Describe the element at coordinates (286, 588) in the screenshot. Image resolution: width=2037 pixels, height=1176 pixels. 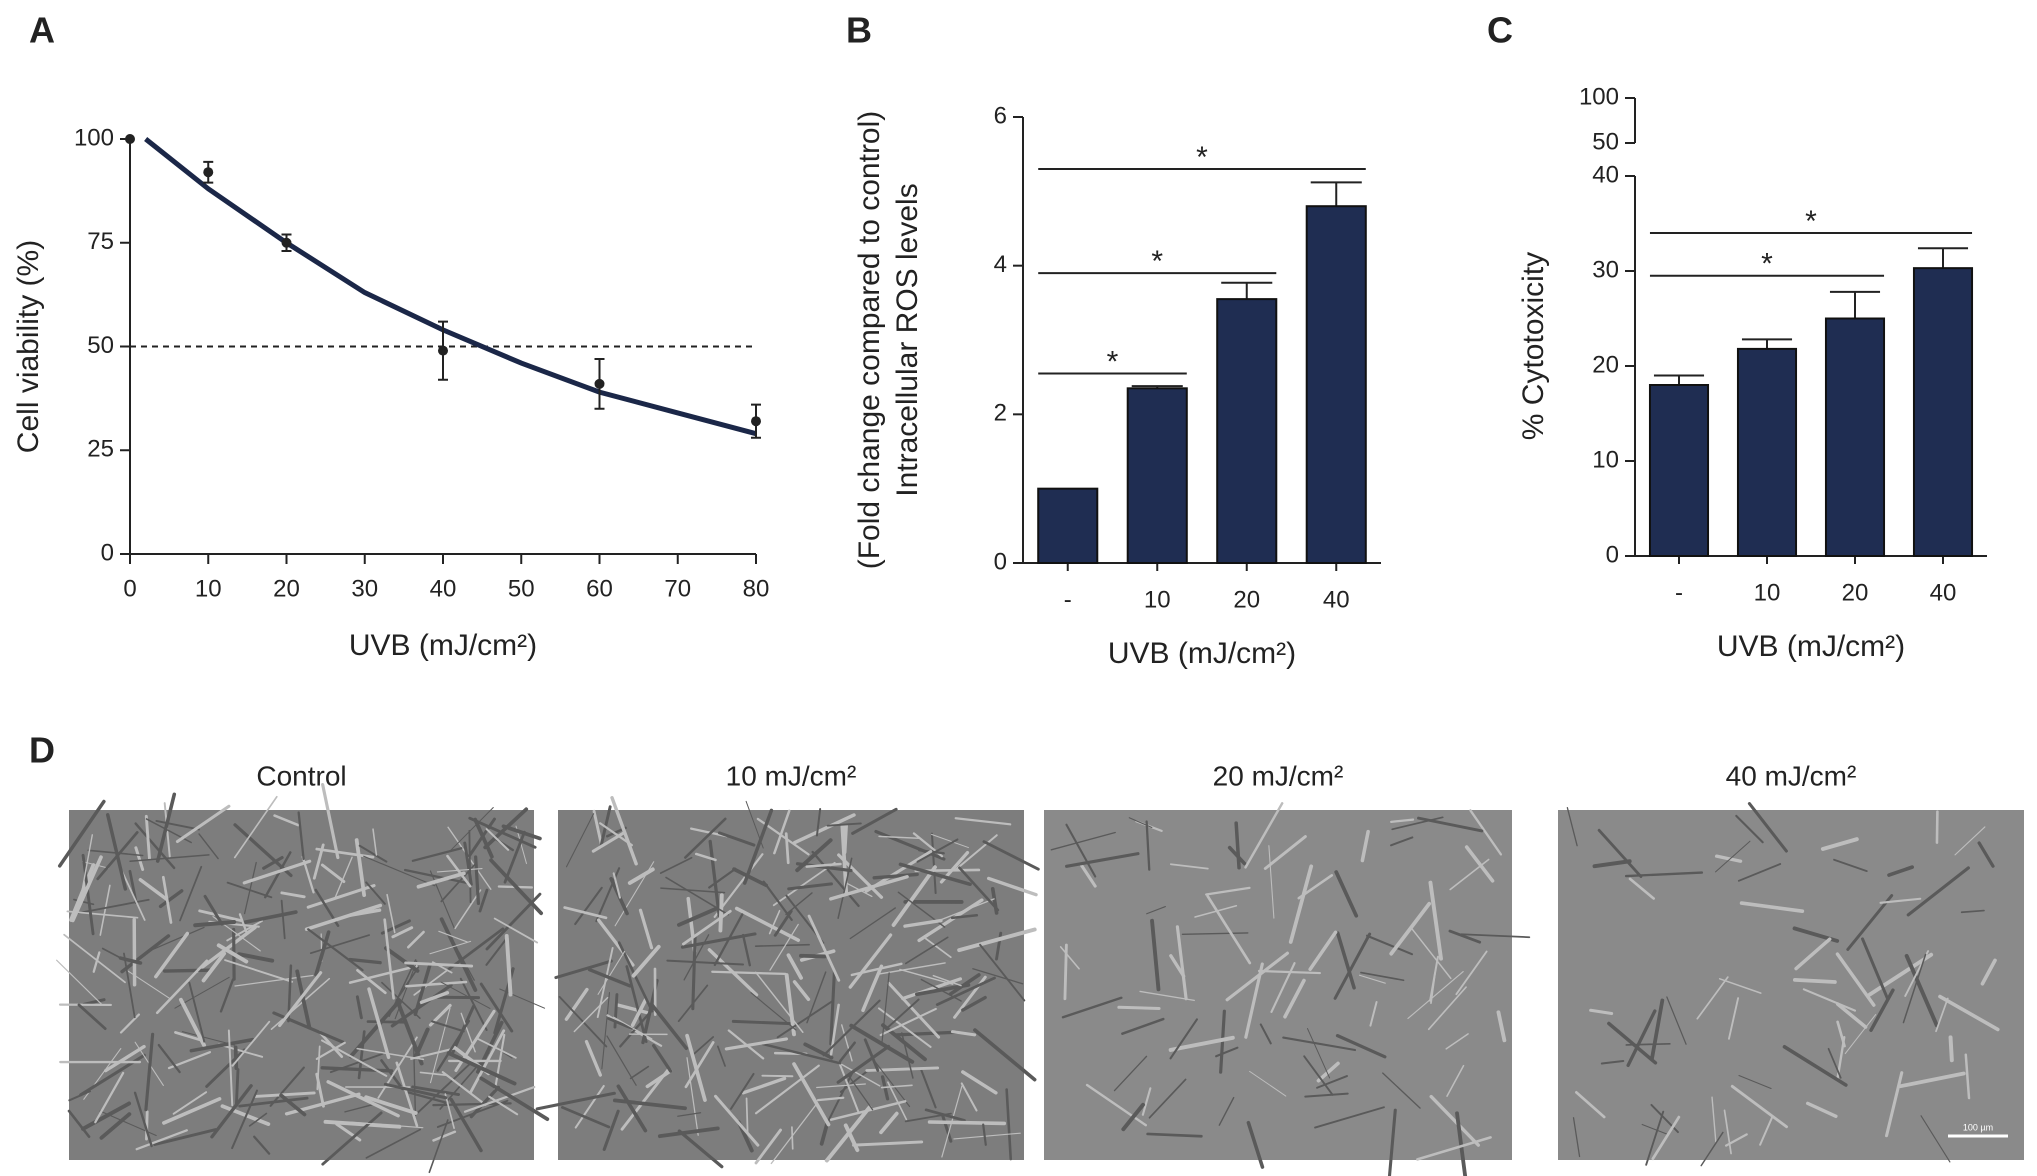
I see `x-tick-label: 20` at that location.